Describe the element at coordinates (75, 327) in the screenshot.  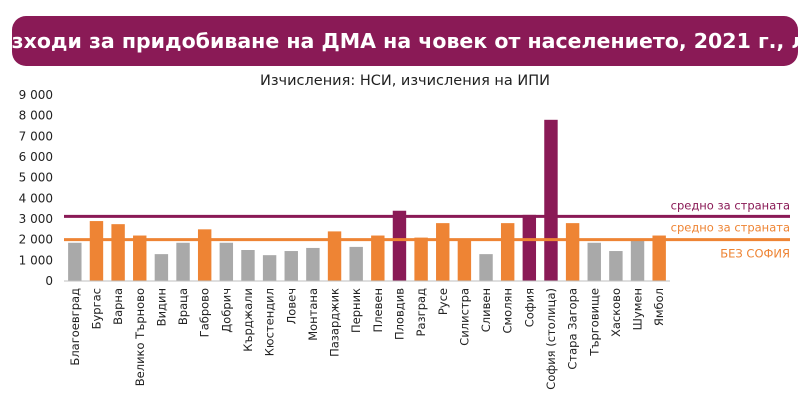
I see `x-tick-label: Благоевград` at that location.